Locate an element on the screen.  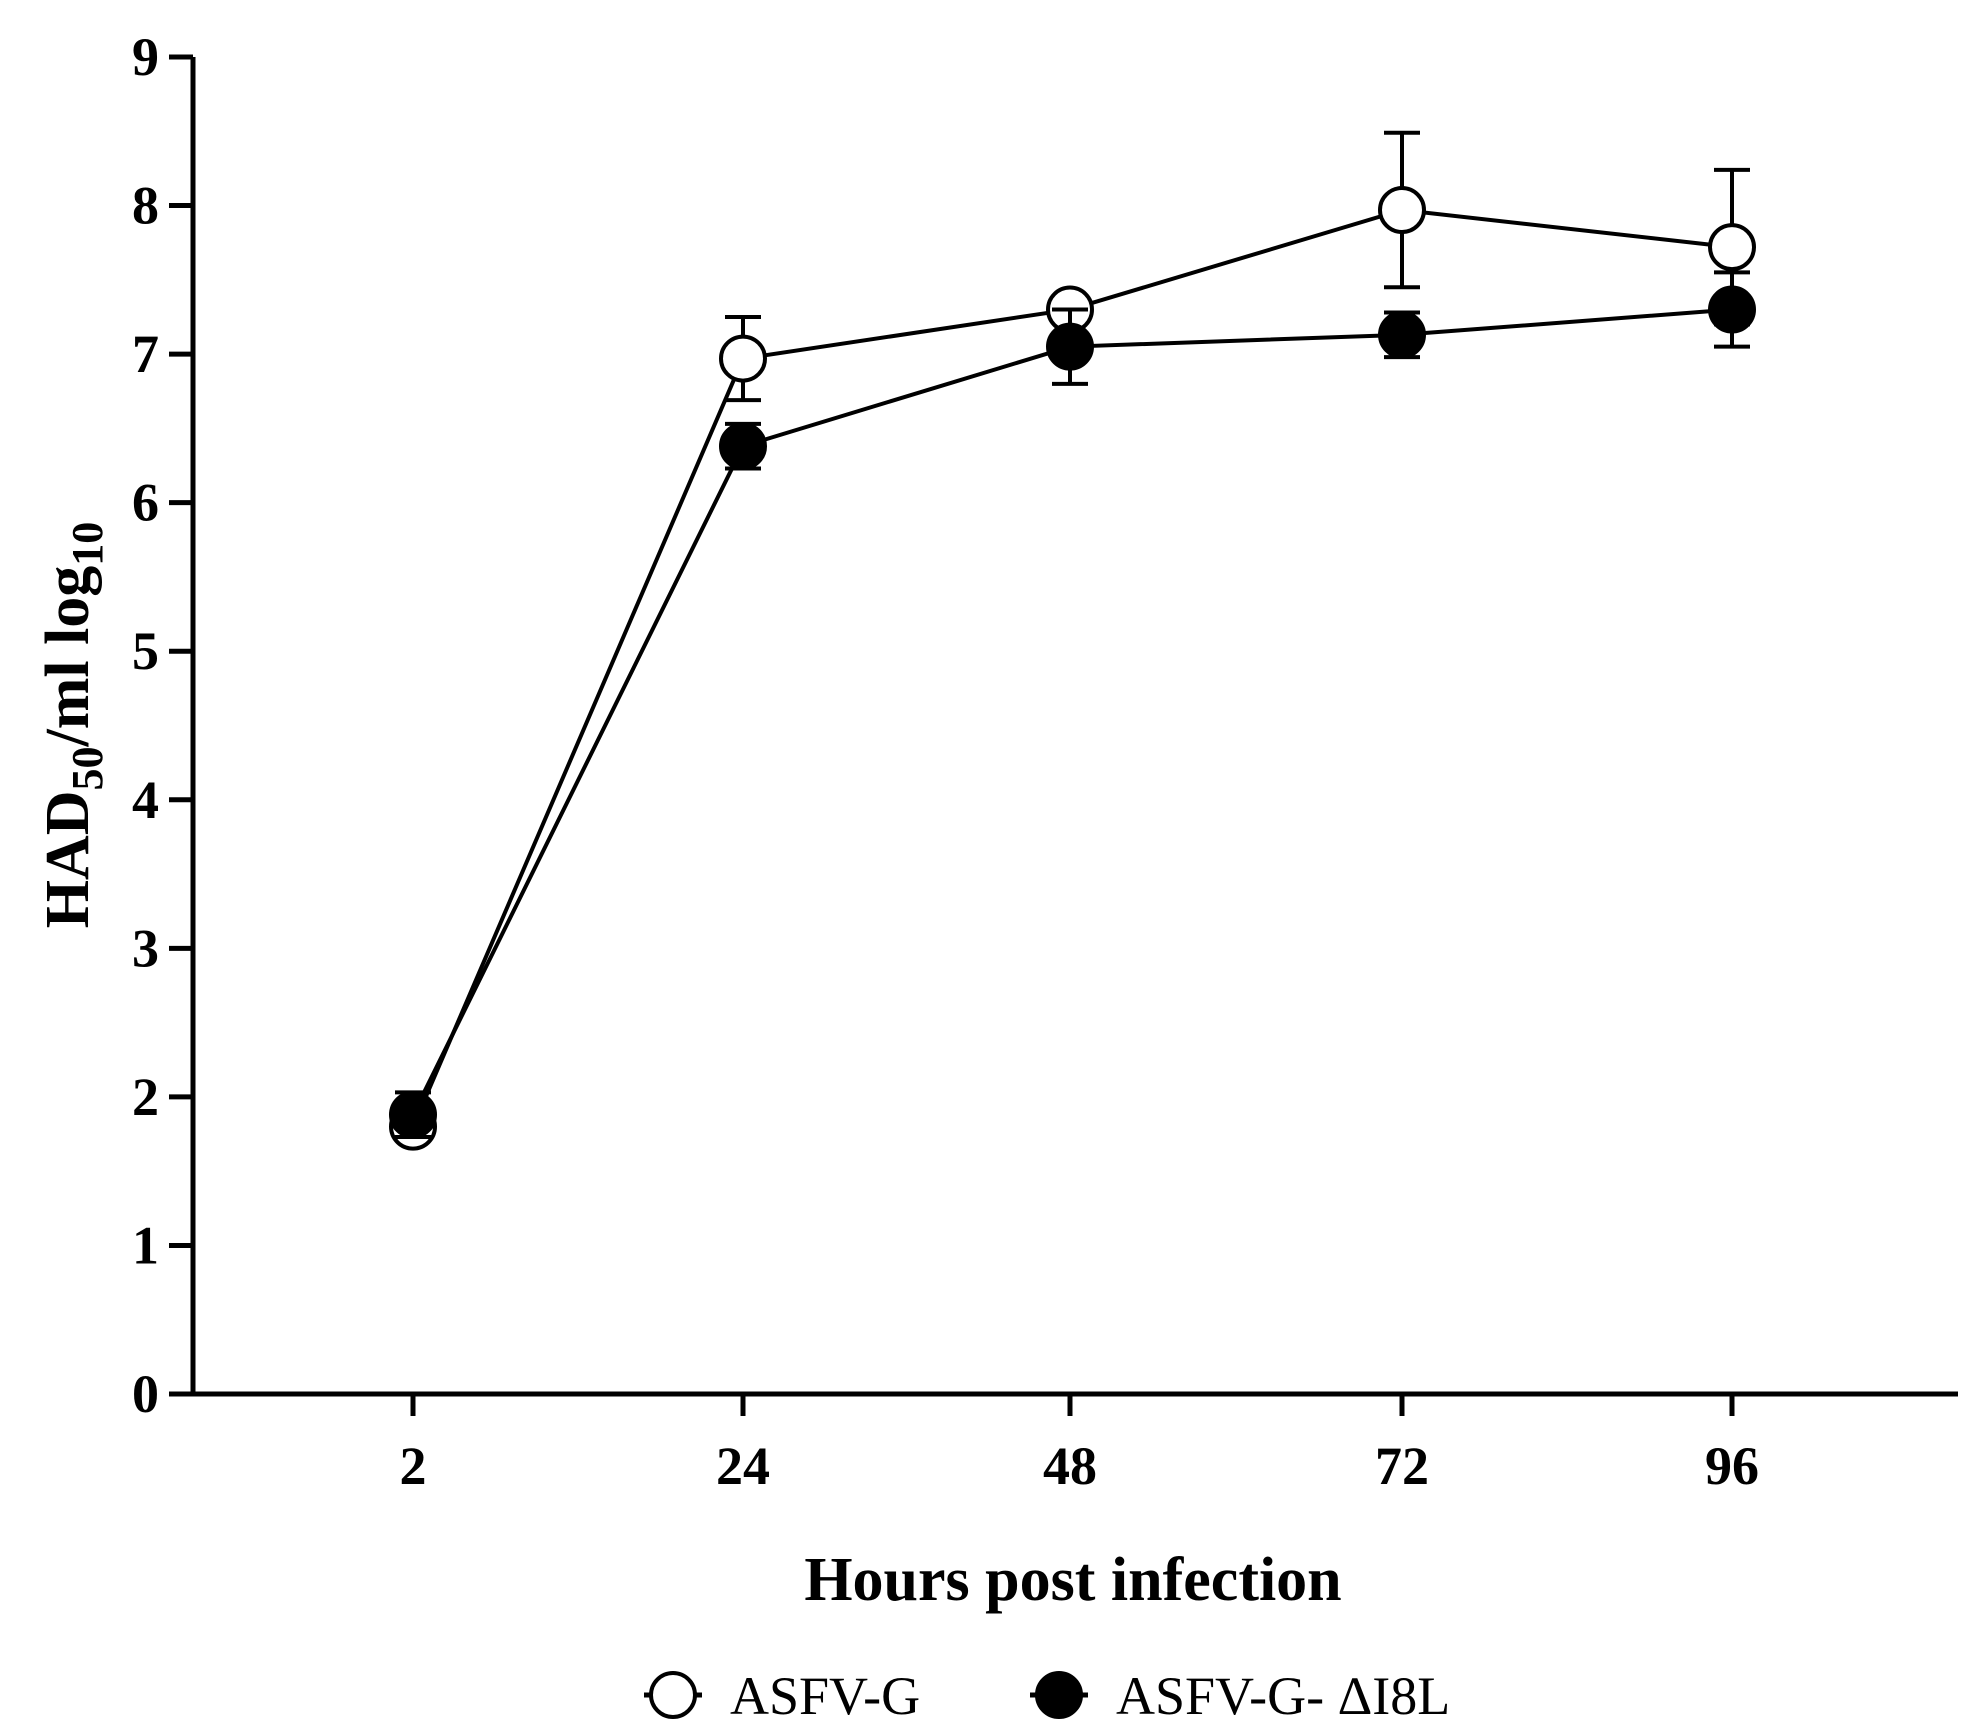
x-tick-label: 48 is located at coordinates (1070, 1466).